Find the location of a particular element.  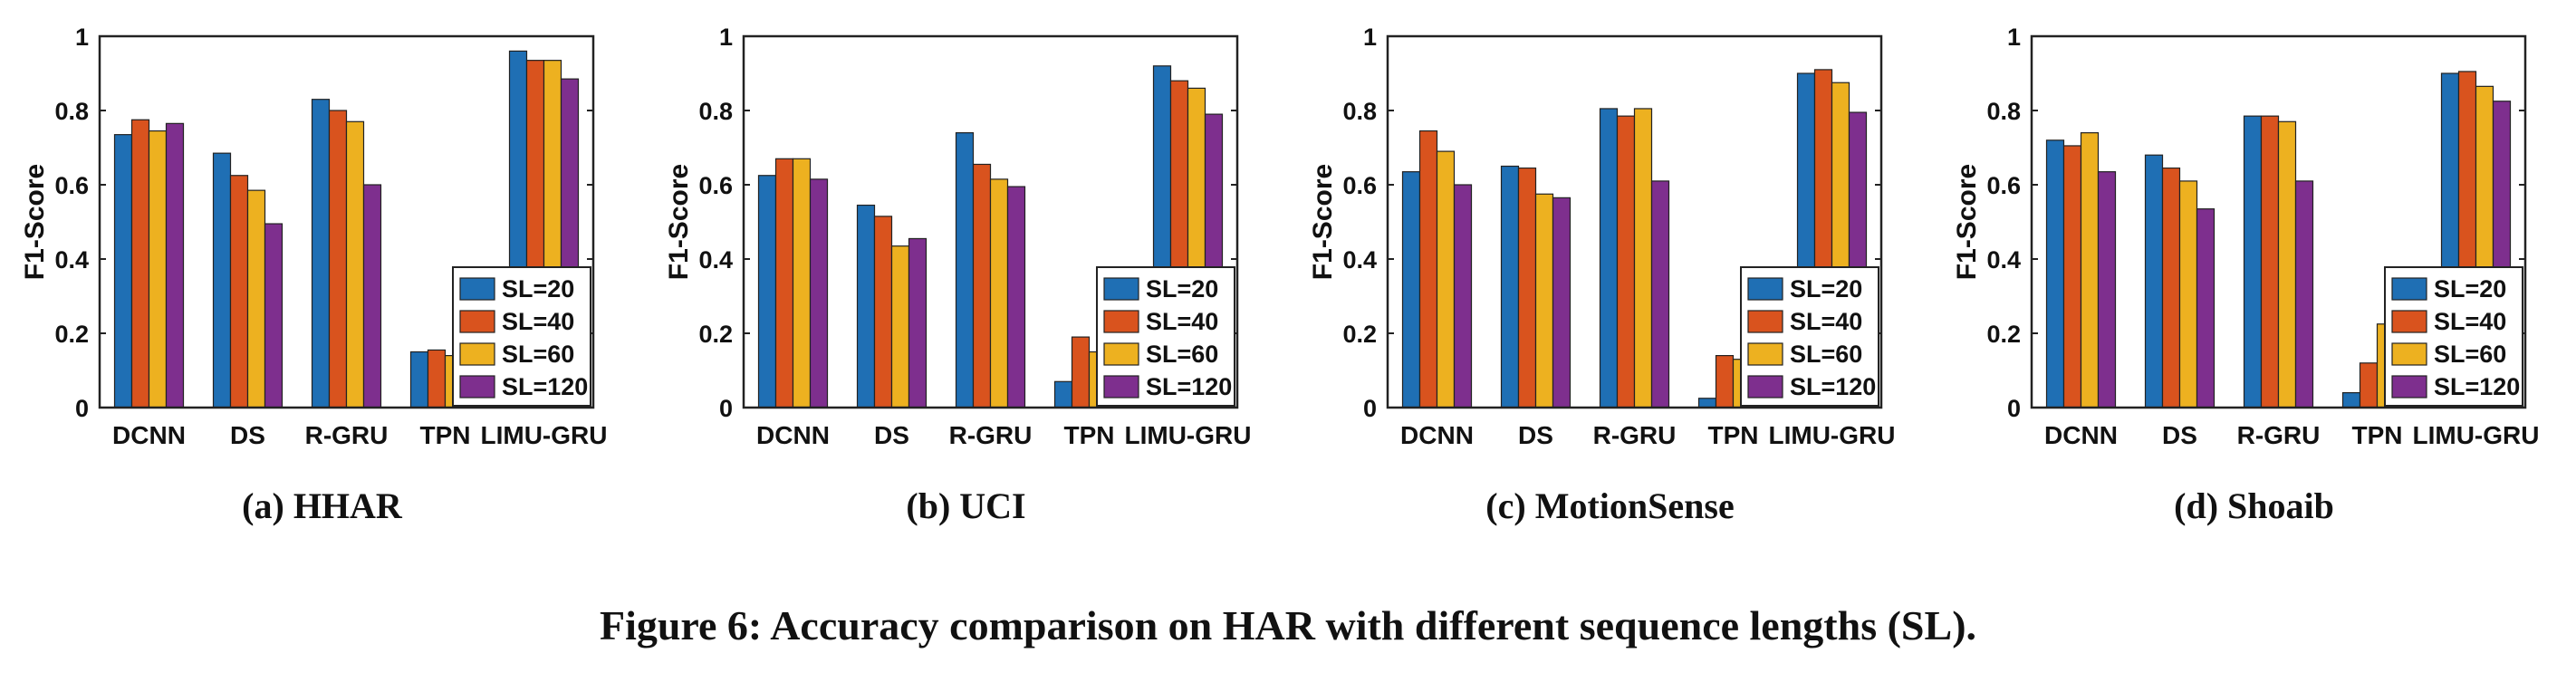

legend-label: SL=20 is located at coordinates (1182, 289).